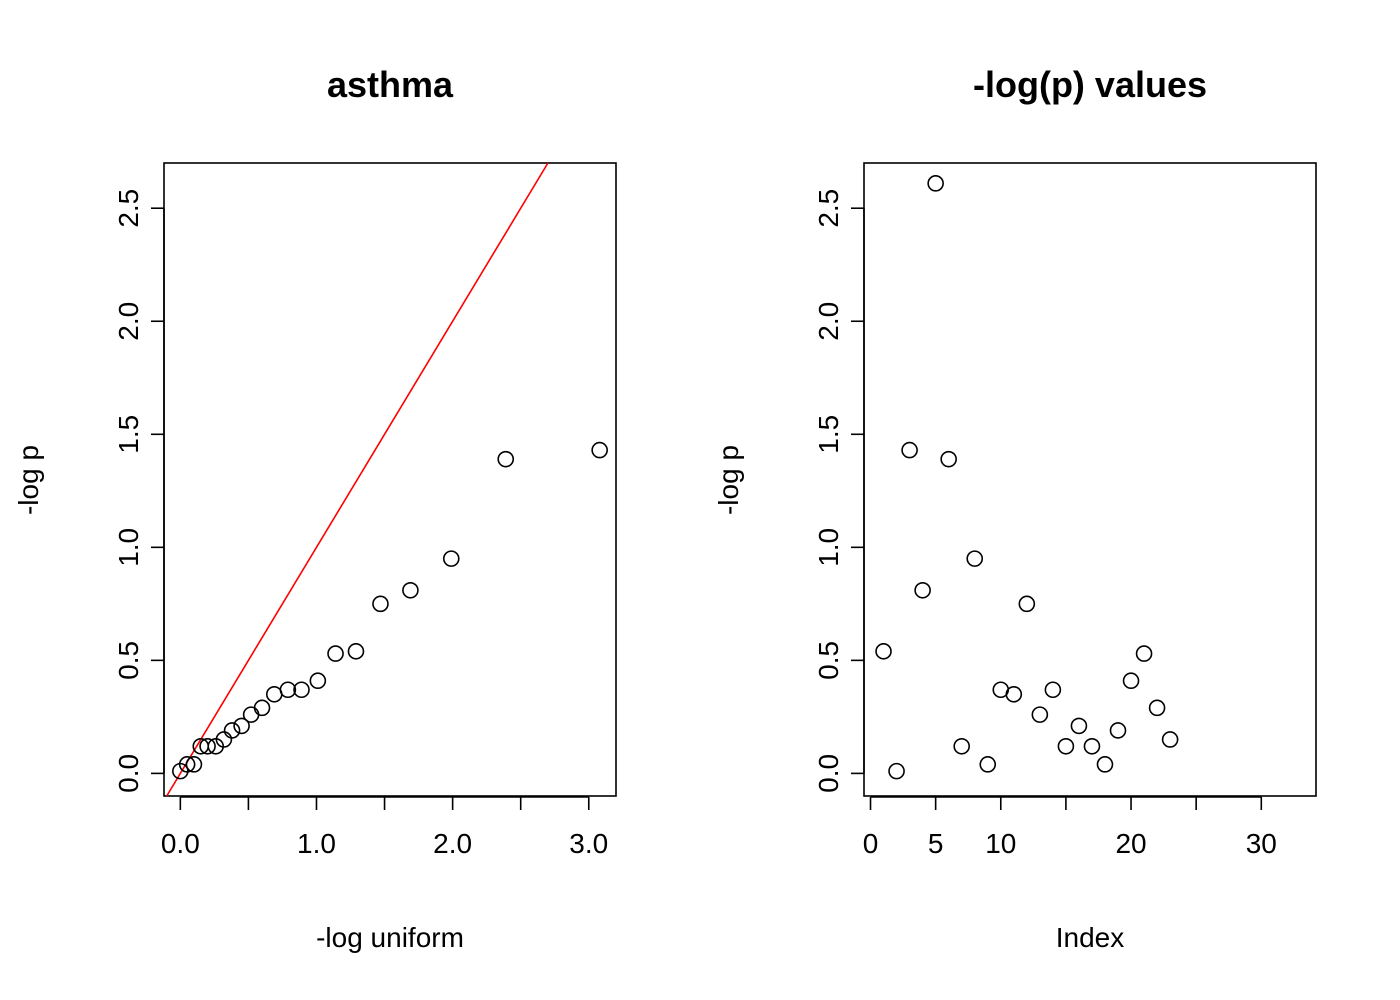 The image size is (1400, 1000). I want to click on x-tick-label: 20, so click(1130, 843).